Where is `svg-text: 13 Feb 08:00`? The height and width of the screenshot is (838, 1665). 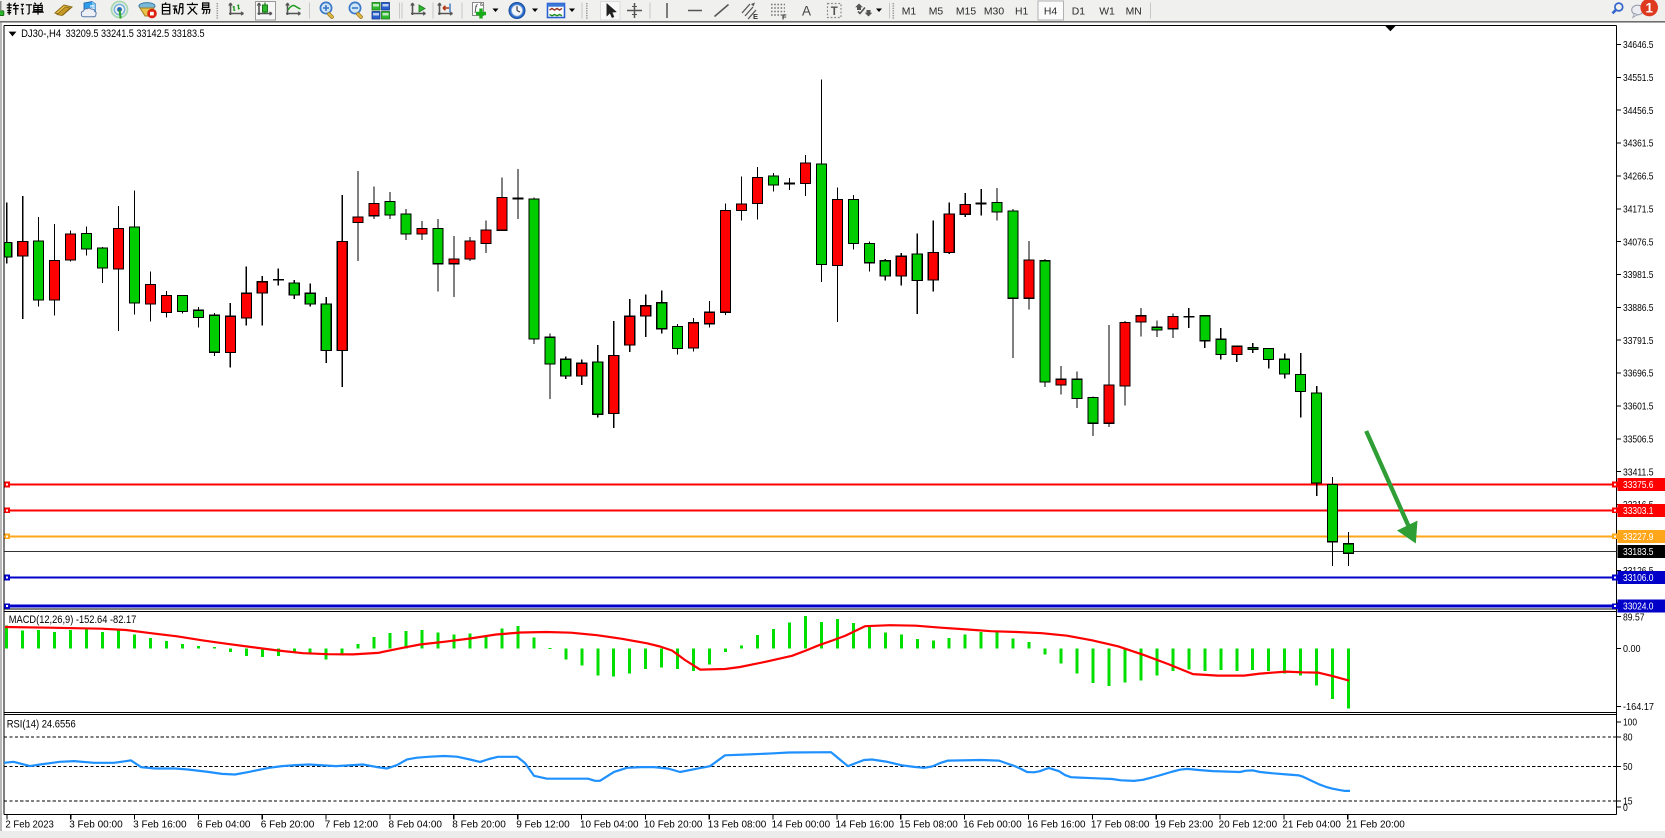 svg-text: 13 Feb 08:00 is located at coordinates (737, 825).